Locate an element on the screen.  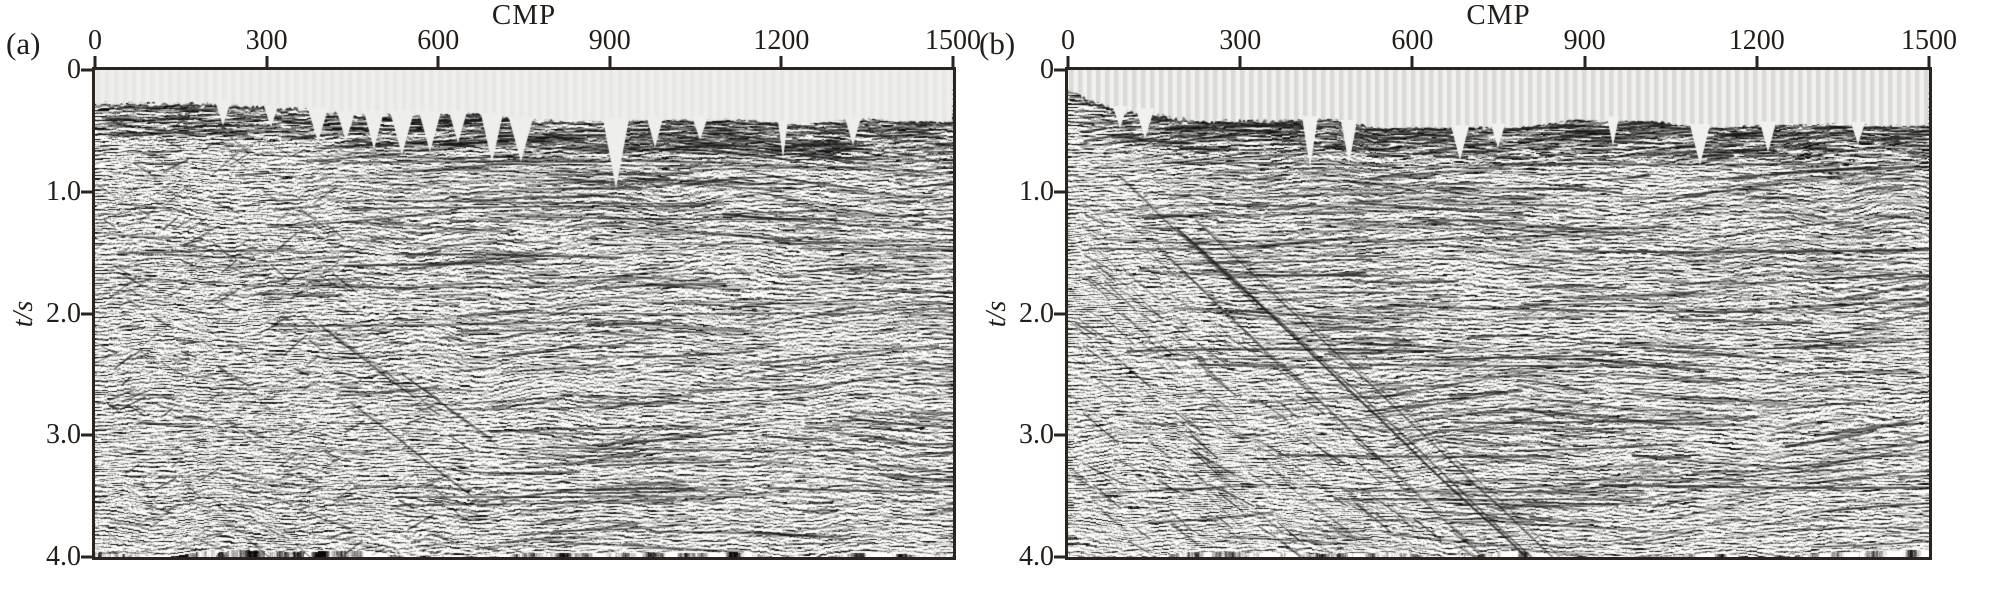
panel-label-a: (a) is located at coordinates (23, 43).